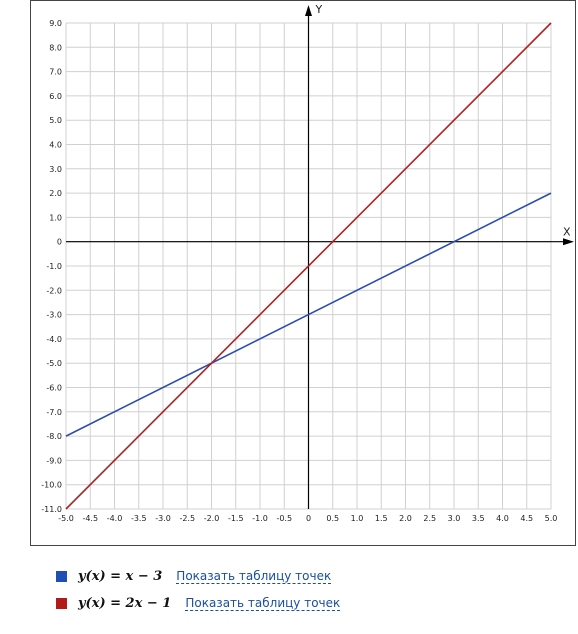  I want to click on x-axis-name: X, so click(567, 232).